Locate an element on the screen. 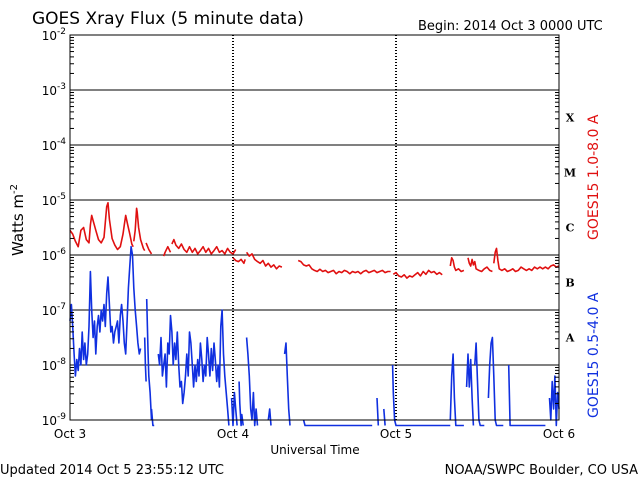 Image resolution: width=640 pixels, height=480 pixels. flare-class-a: A is located at coordinates (570, 338).